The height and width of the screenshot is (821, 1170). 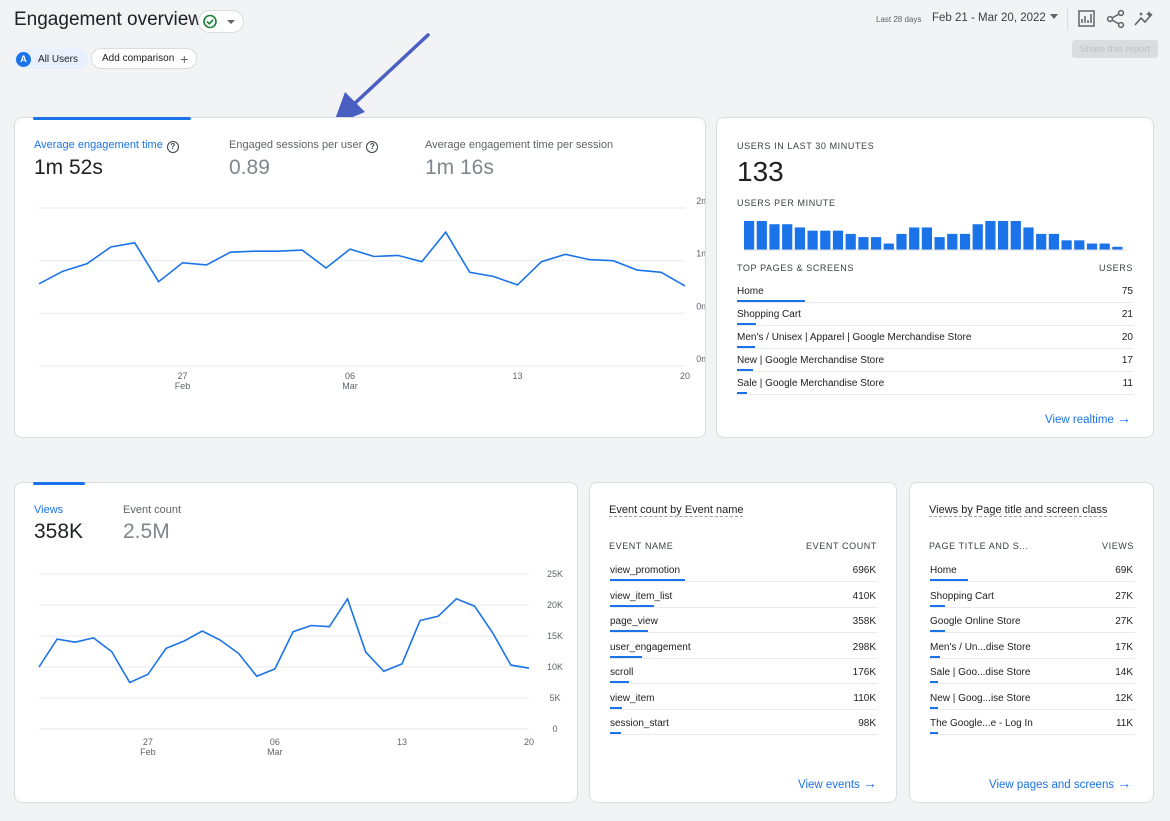 I want to click on table-row-name: user_engagement, so click(x=650, y=647).